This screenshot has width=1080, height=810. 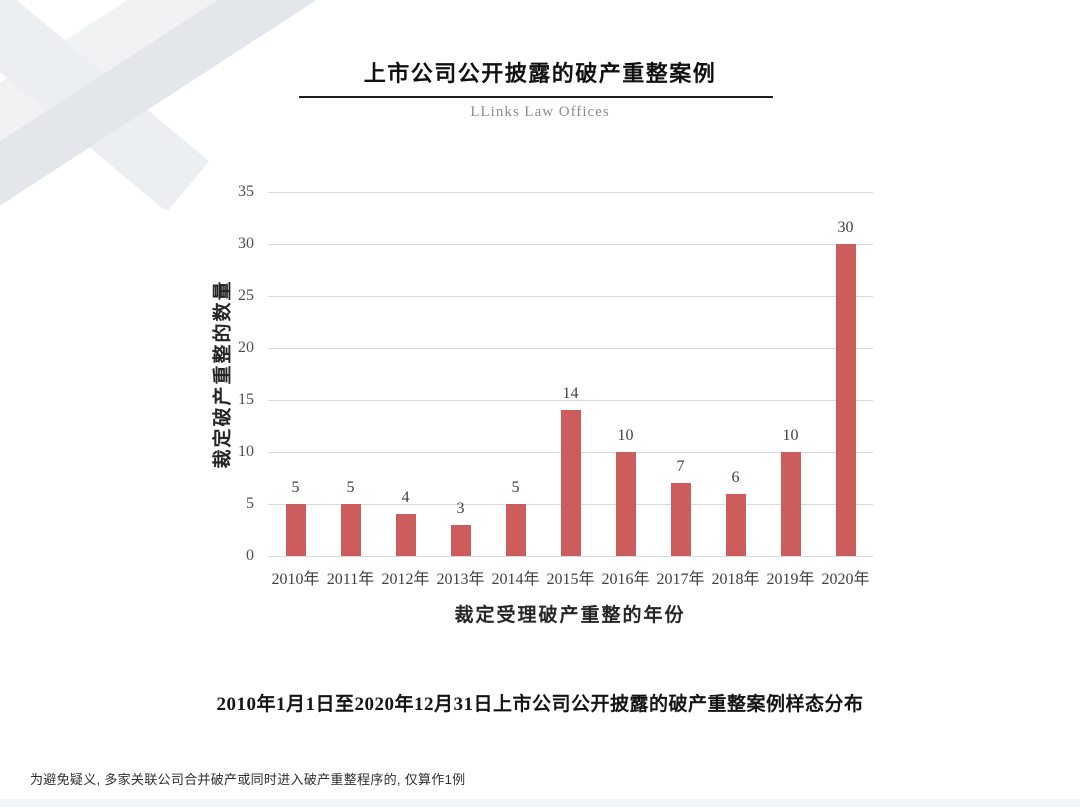 I want to click on bar-2014年, so click(x=515, y=530).